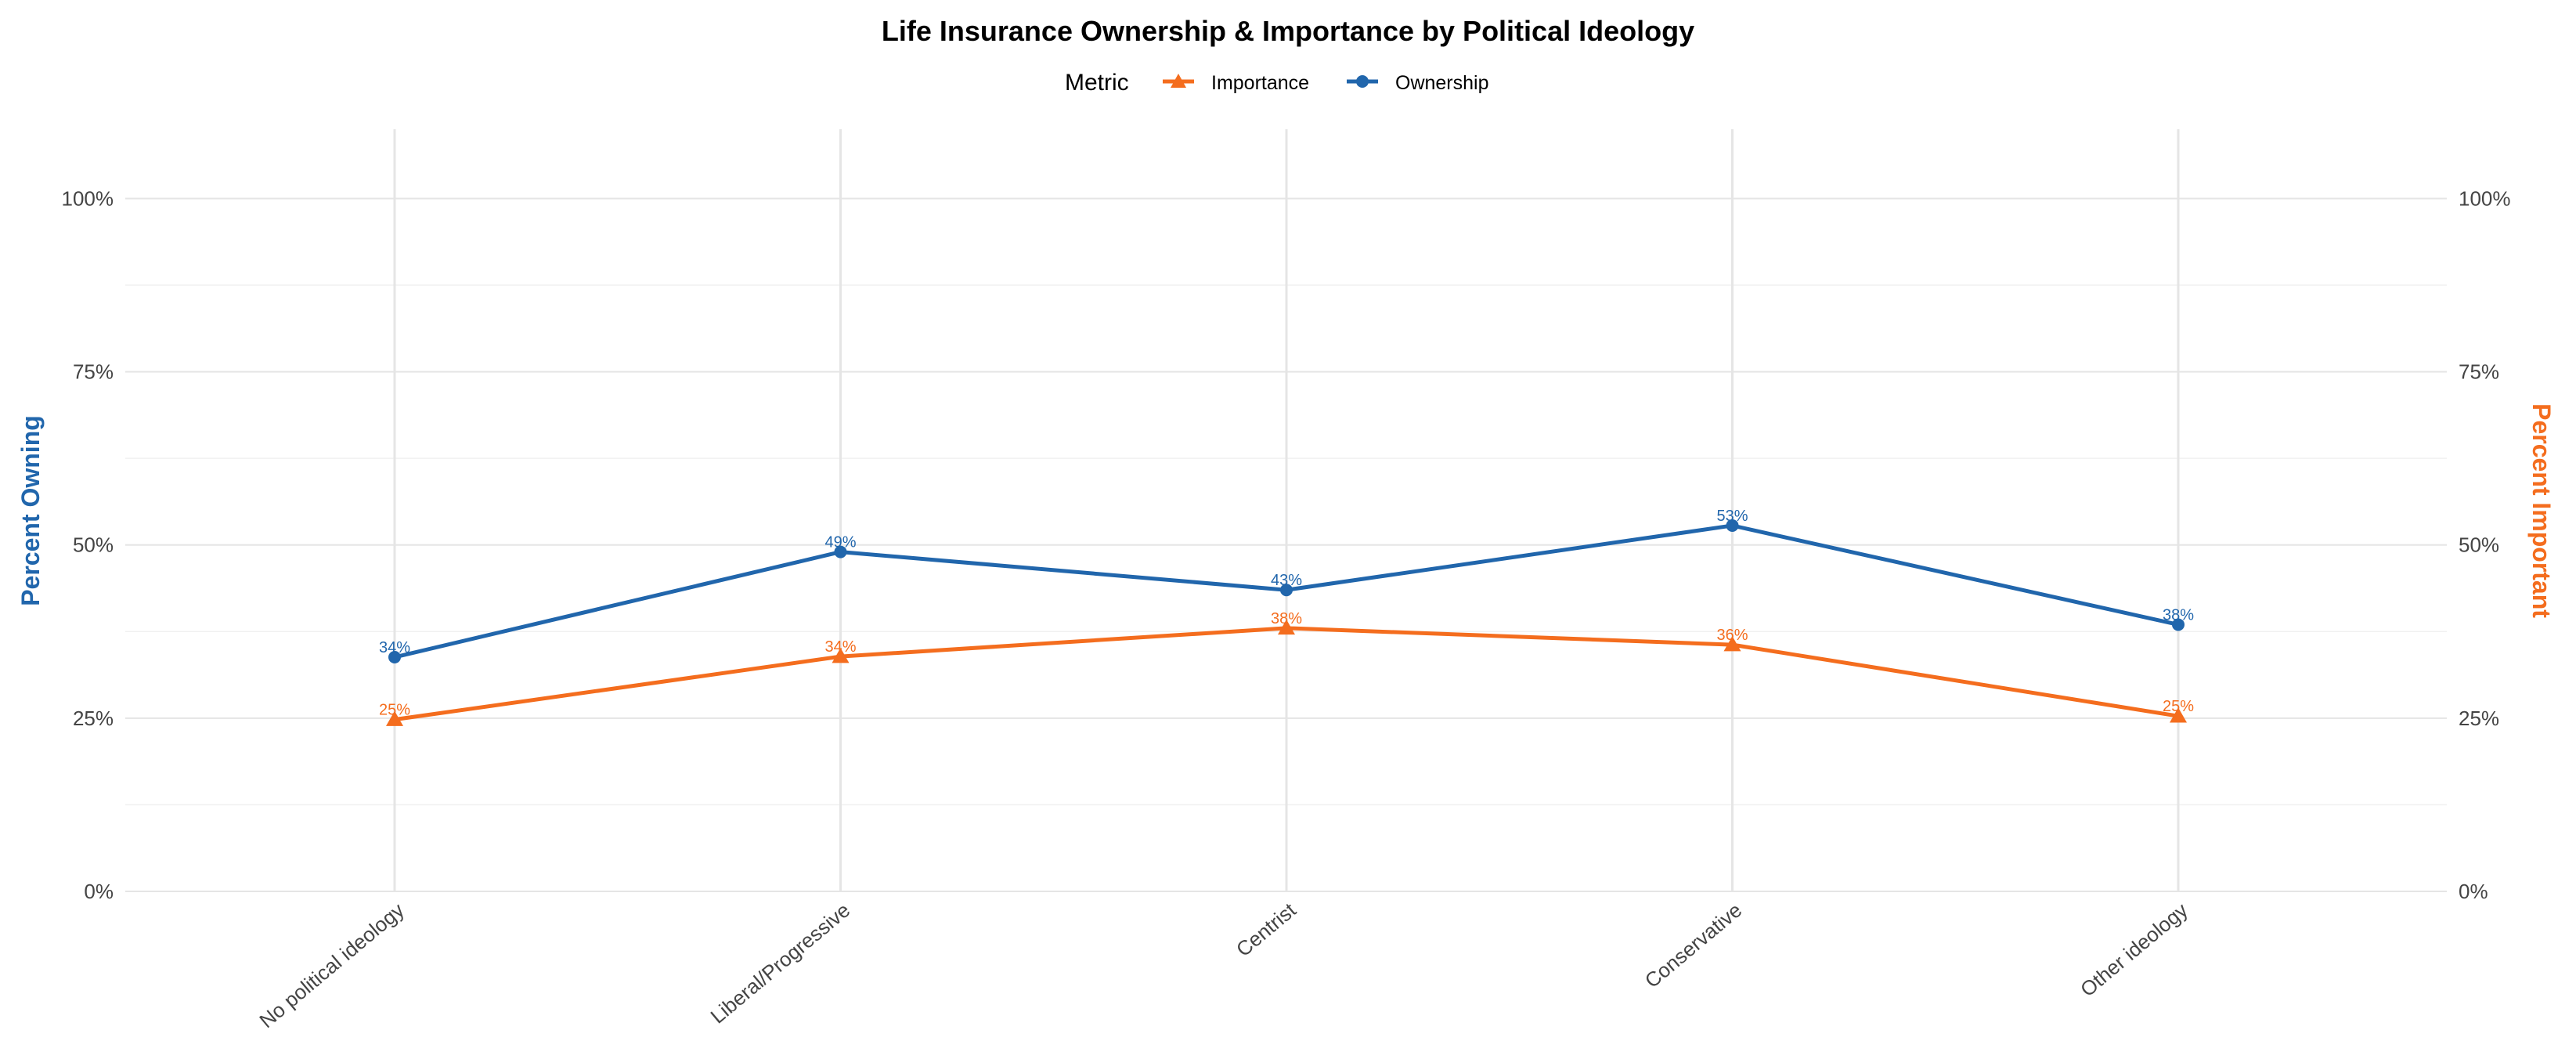 The height and width of the screenshot is (1041, 2576). What do you see at coordinates (1363, 81) in the screenshot?
I see `legend-ownership-circle-icon` at bounding box center [1363, 81].